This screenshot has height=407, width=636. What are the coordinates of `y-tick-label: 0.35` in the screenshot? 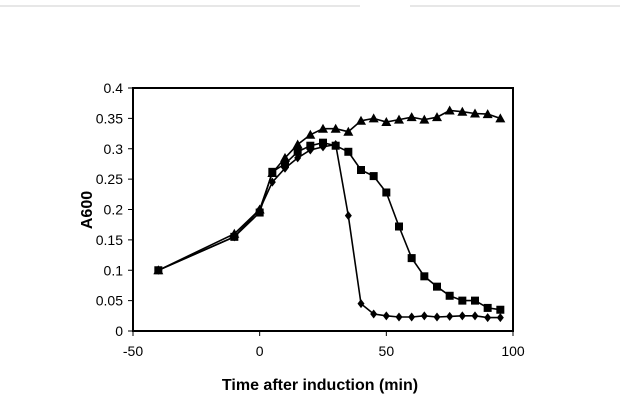 It's located at (109, 118).